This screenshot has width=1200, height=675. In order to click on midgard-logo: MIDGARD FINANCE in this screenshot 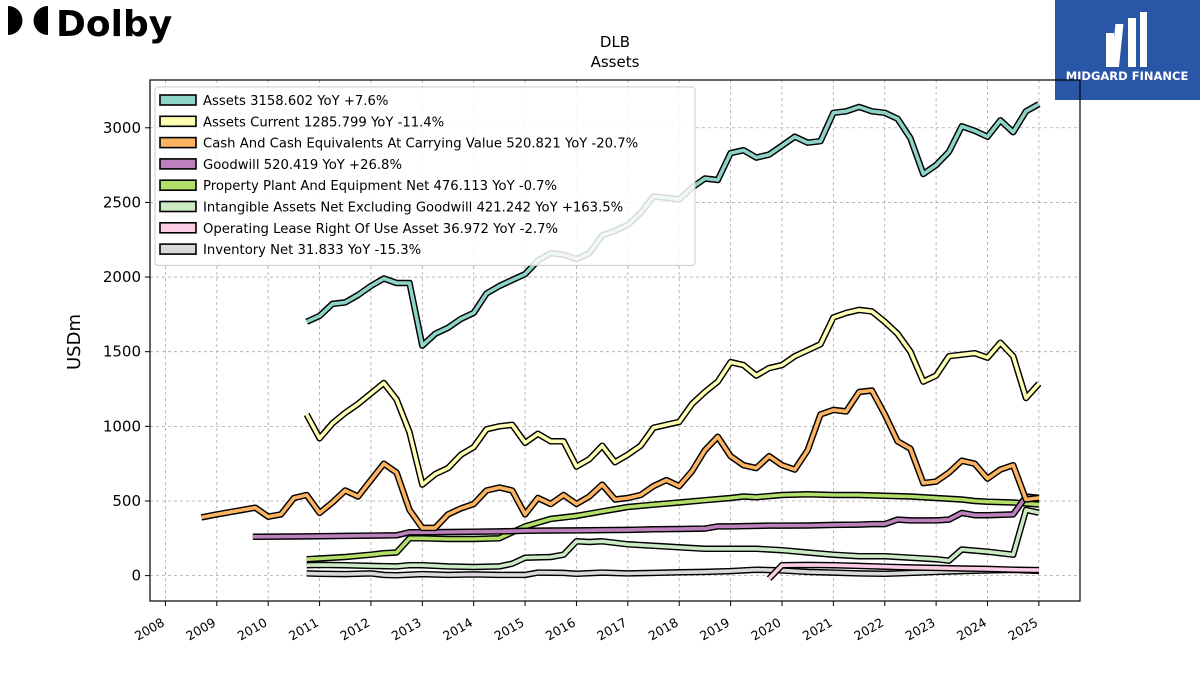, I will do `click(1127, 50)`.